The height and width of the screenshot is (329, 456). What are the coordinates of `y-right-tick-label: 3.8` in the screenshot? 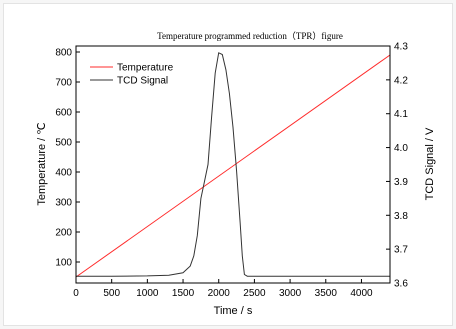 It's located at (401, 216).